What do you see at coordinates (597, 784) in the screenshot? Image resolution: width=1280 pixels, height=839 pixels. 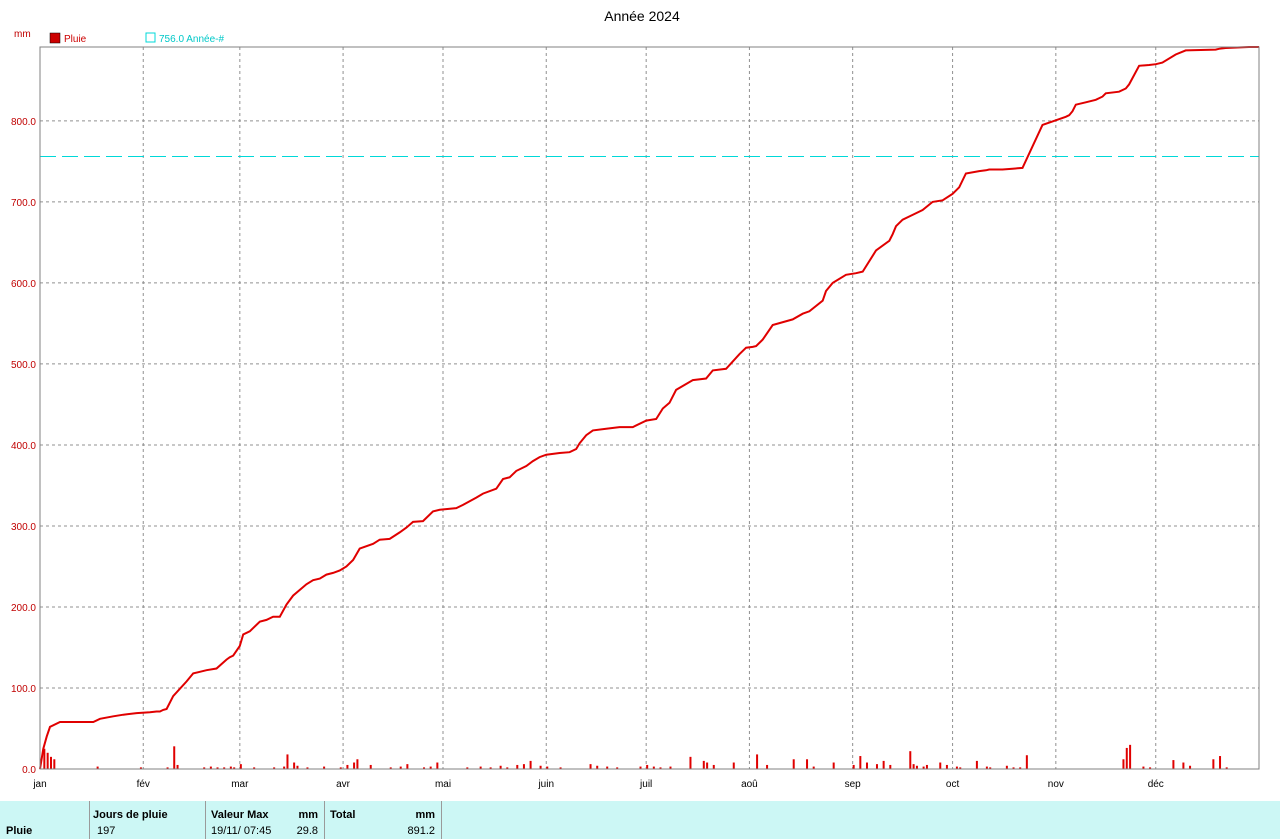 I see `x-axis-ticks: jan fév mar avr mai juin juil aoû sep oct nov déc` at bounding box center [597, 784].